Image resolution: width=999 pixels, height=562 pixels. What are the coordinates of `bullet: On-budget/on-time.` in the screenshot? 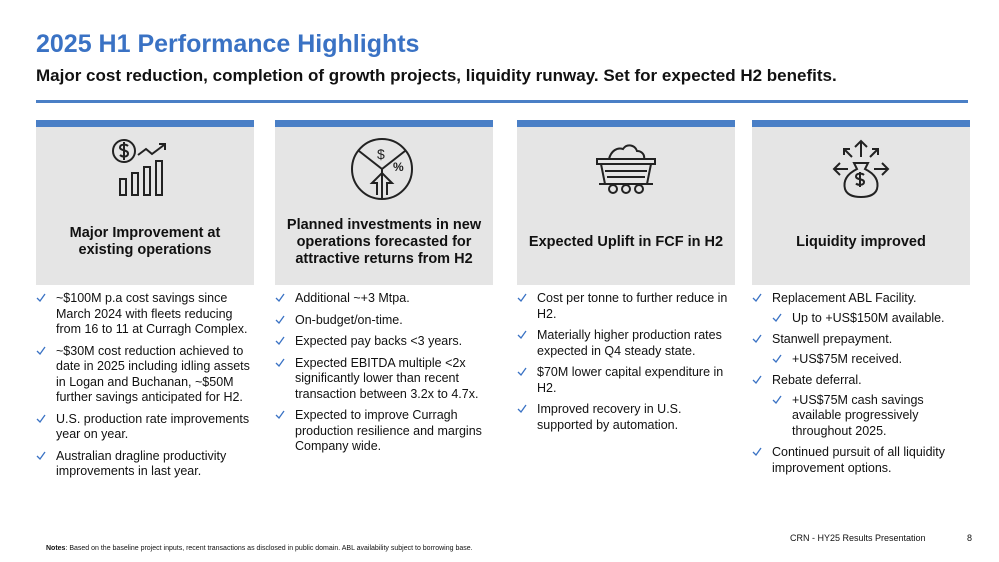 It's located at (384, 321).